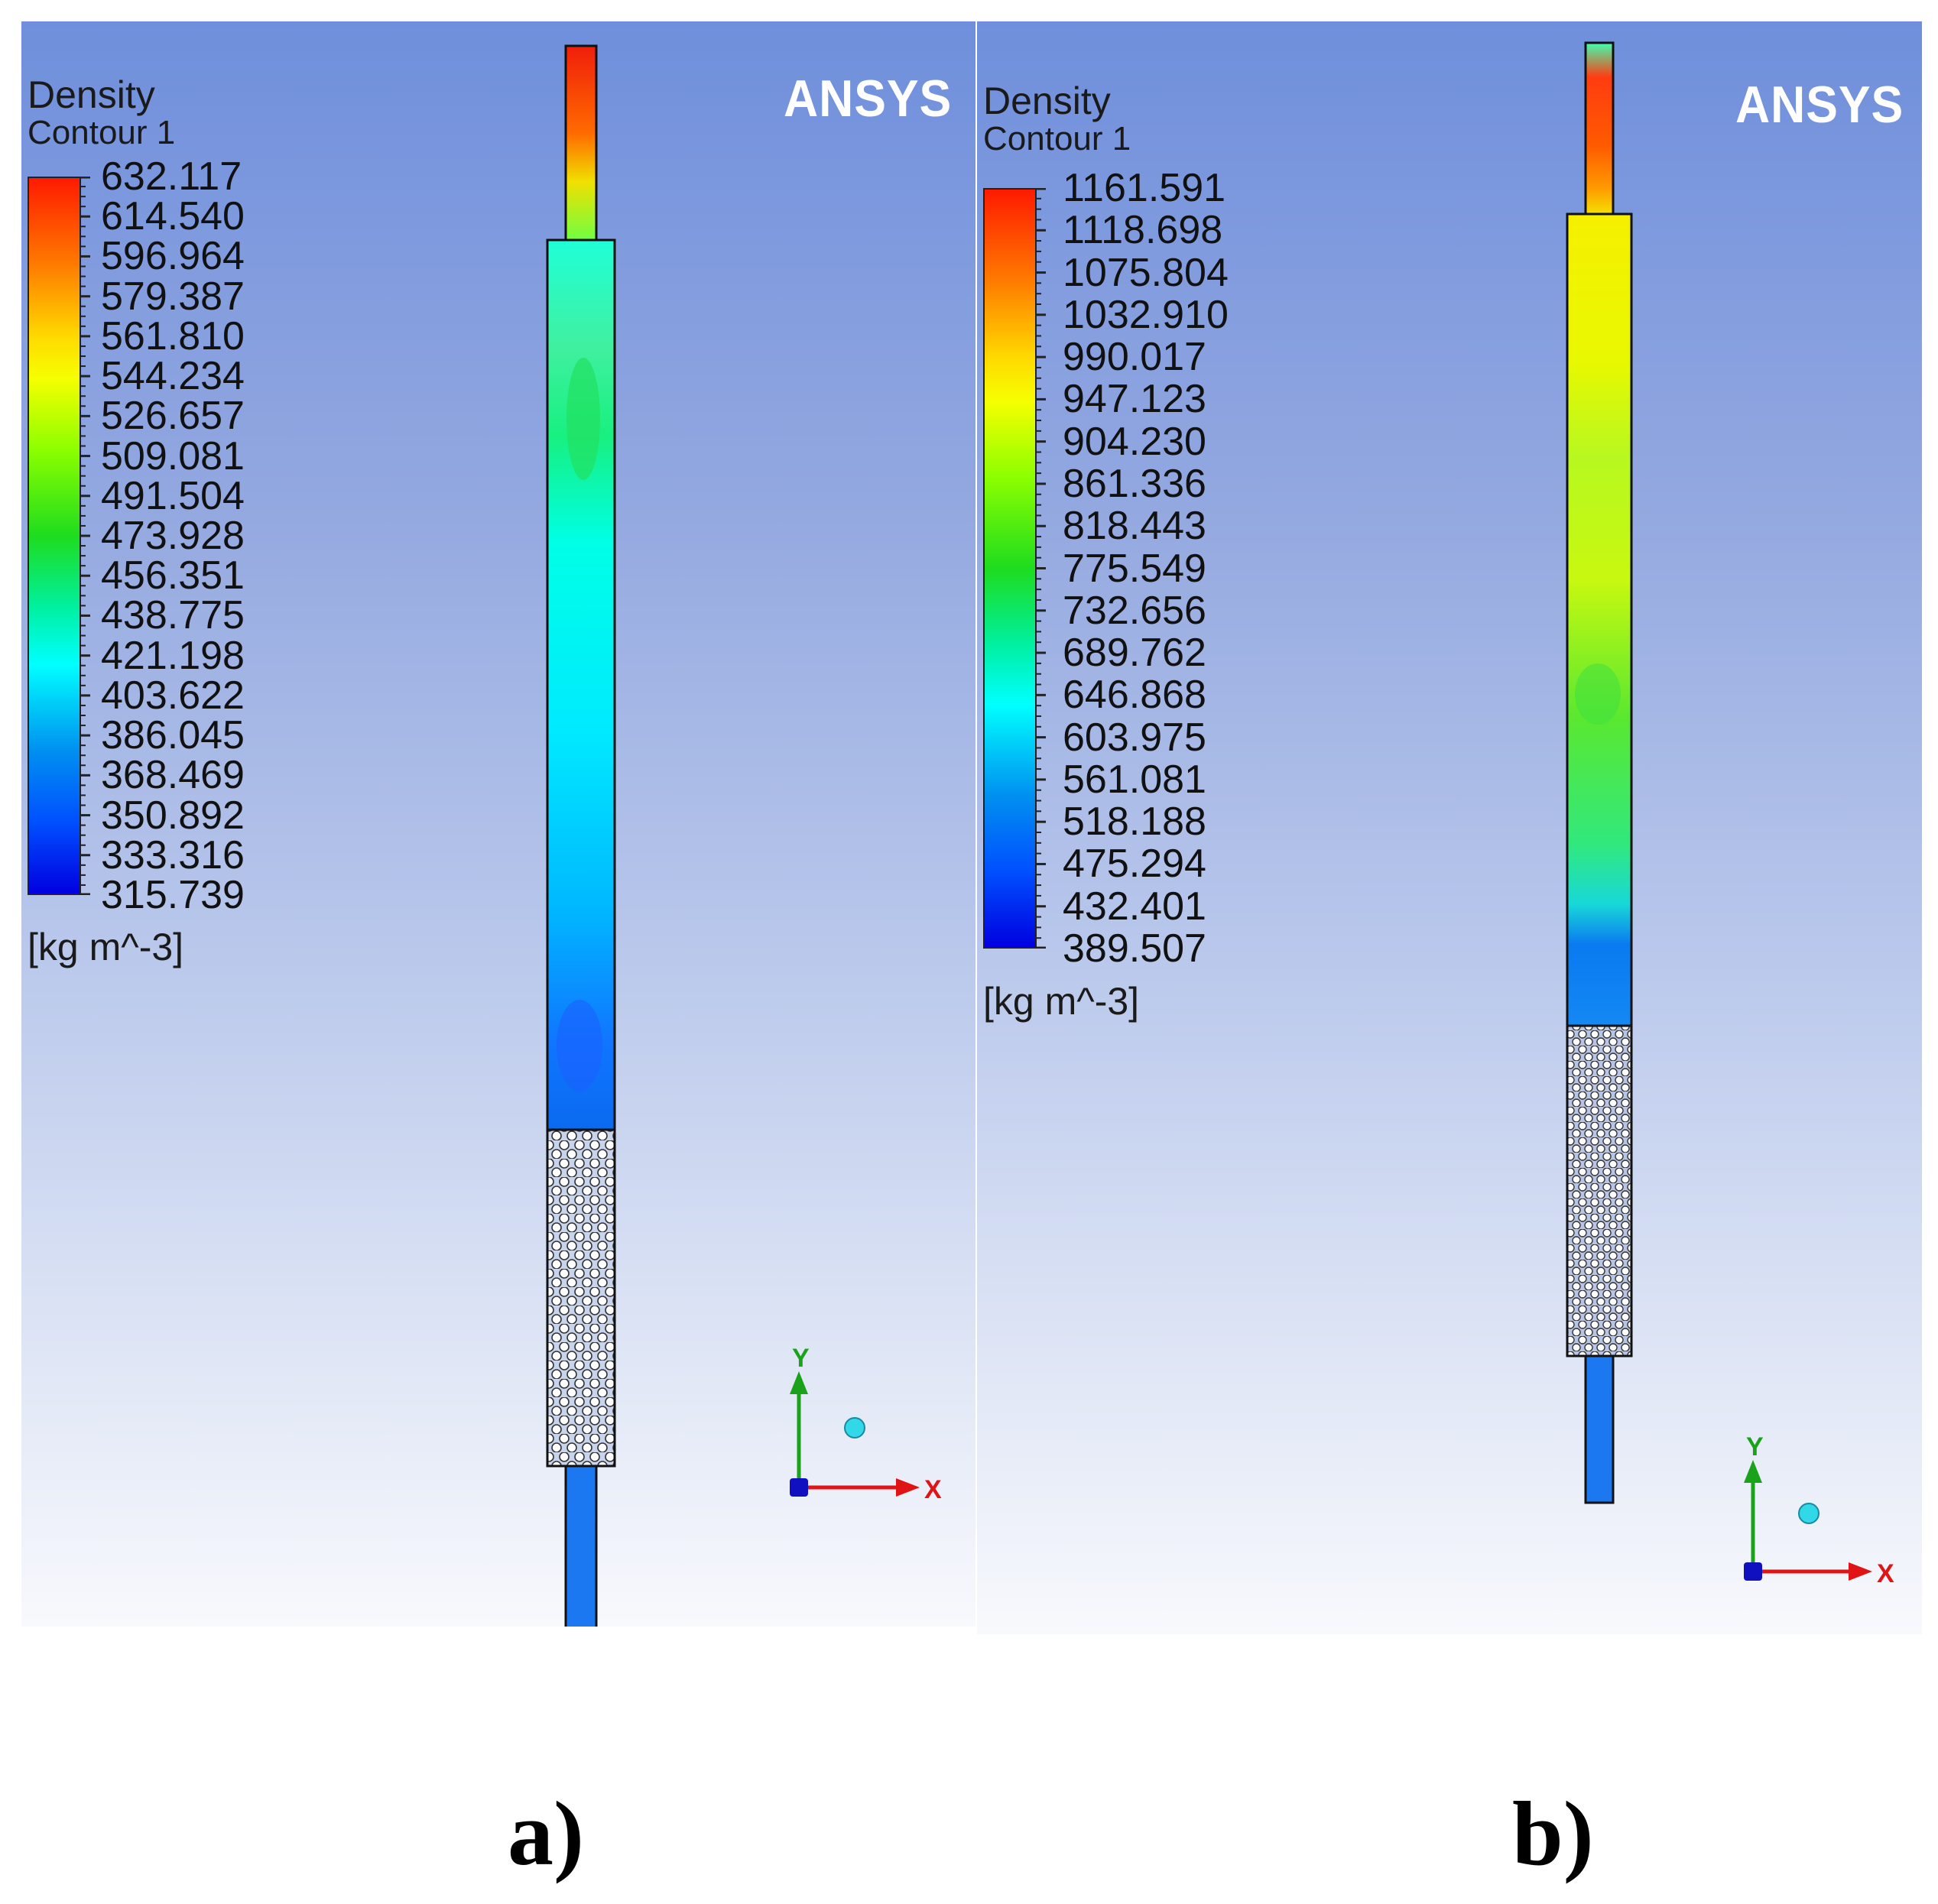 This screenshot has width=1938, height=1904. What do you see at coordinates (1730, 814) in the screenshot?
I see `reactor-geometry: Y X` at bounding box center [1730, 814].